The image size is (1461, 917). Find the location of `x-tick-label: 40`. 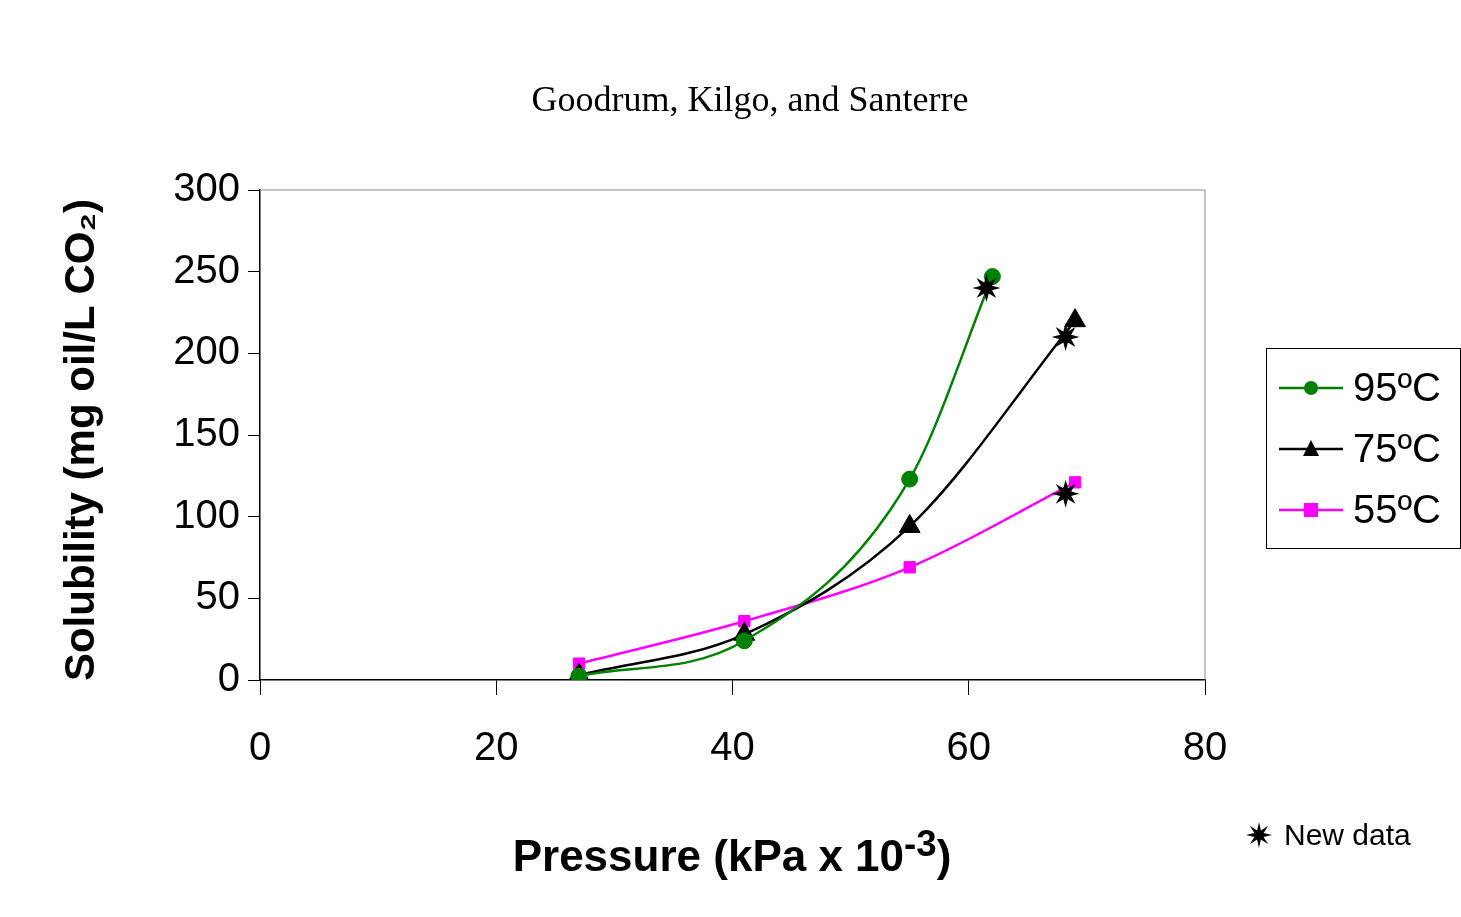

x-tick-label: 40 is located at coordinates (732, 746).